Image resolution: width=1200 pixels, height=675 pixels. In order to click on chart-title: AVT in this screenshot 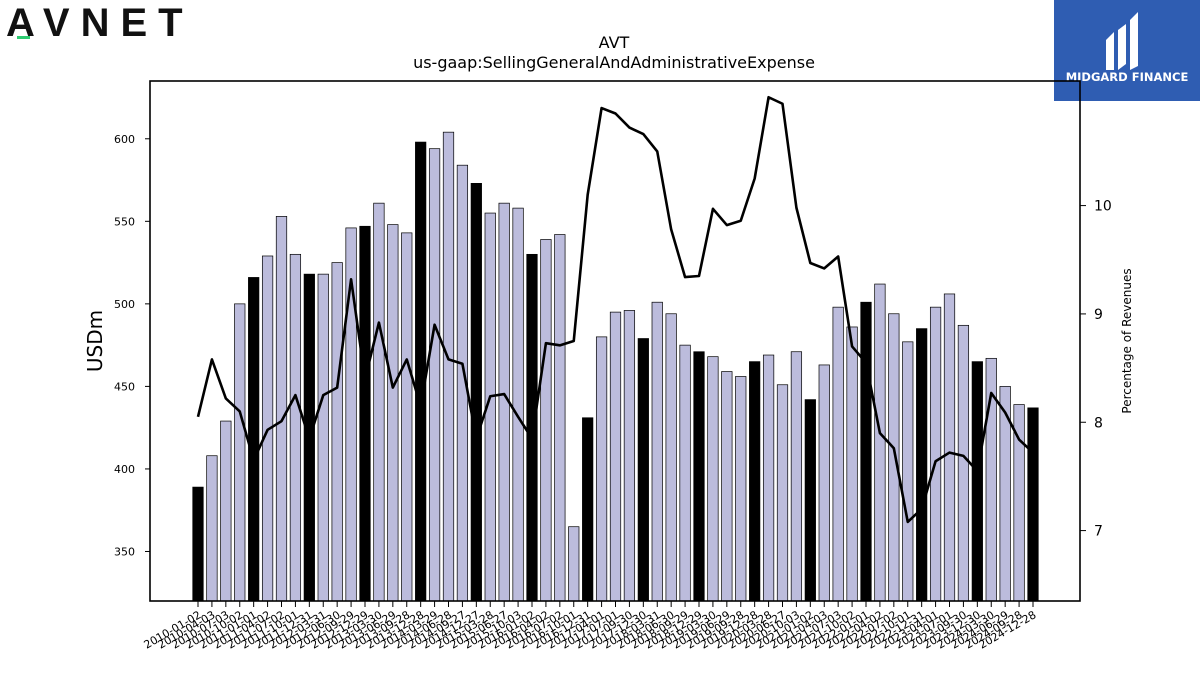, I will do `click(614, 42)`.